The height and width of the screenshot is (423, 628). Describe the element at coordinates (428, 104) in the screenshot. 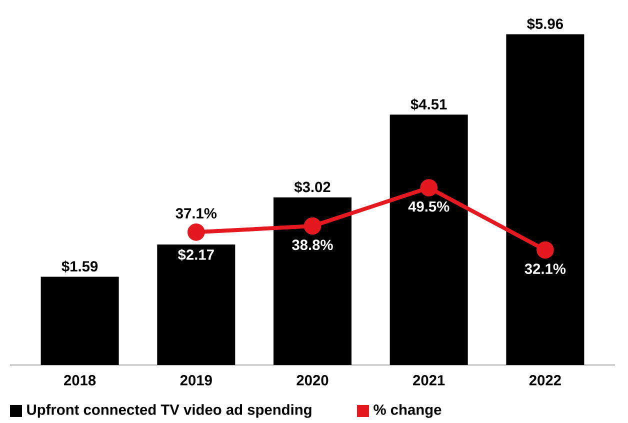

I see `data-label: $4.51` at that location.